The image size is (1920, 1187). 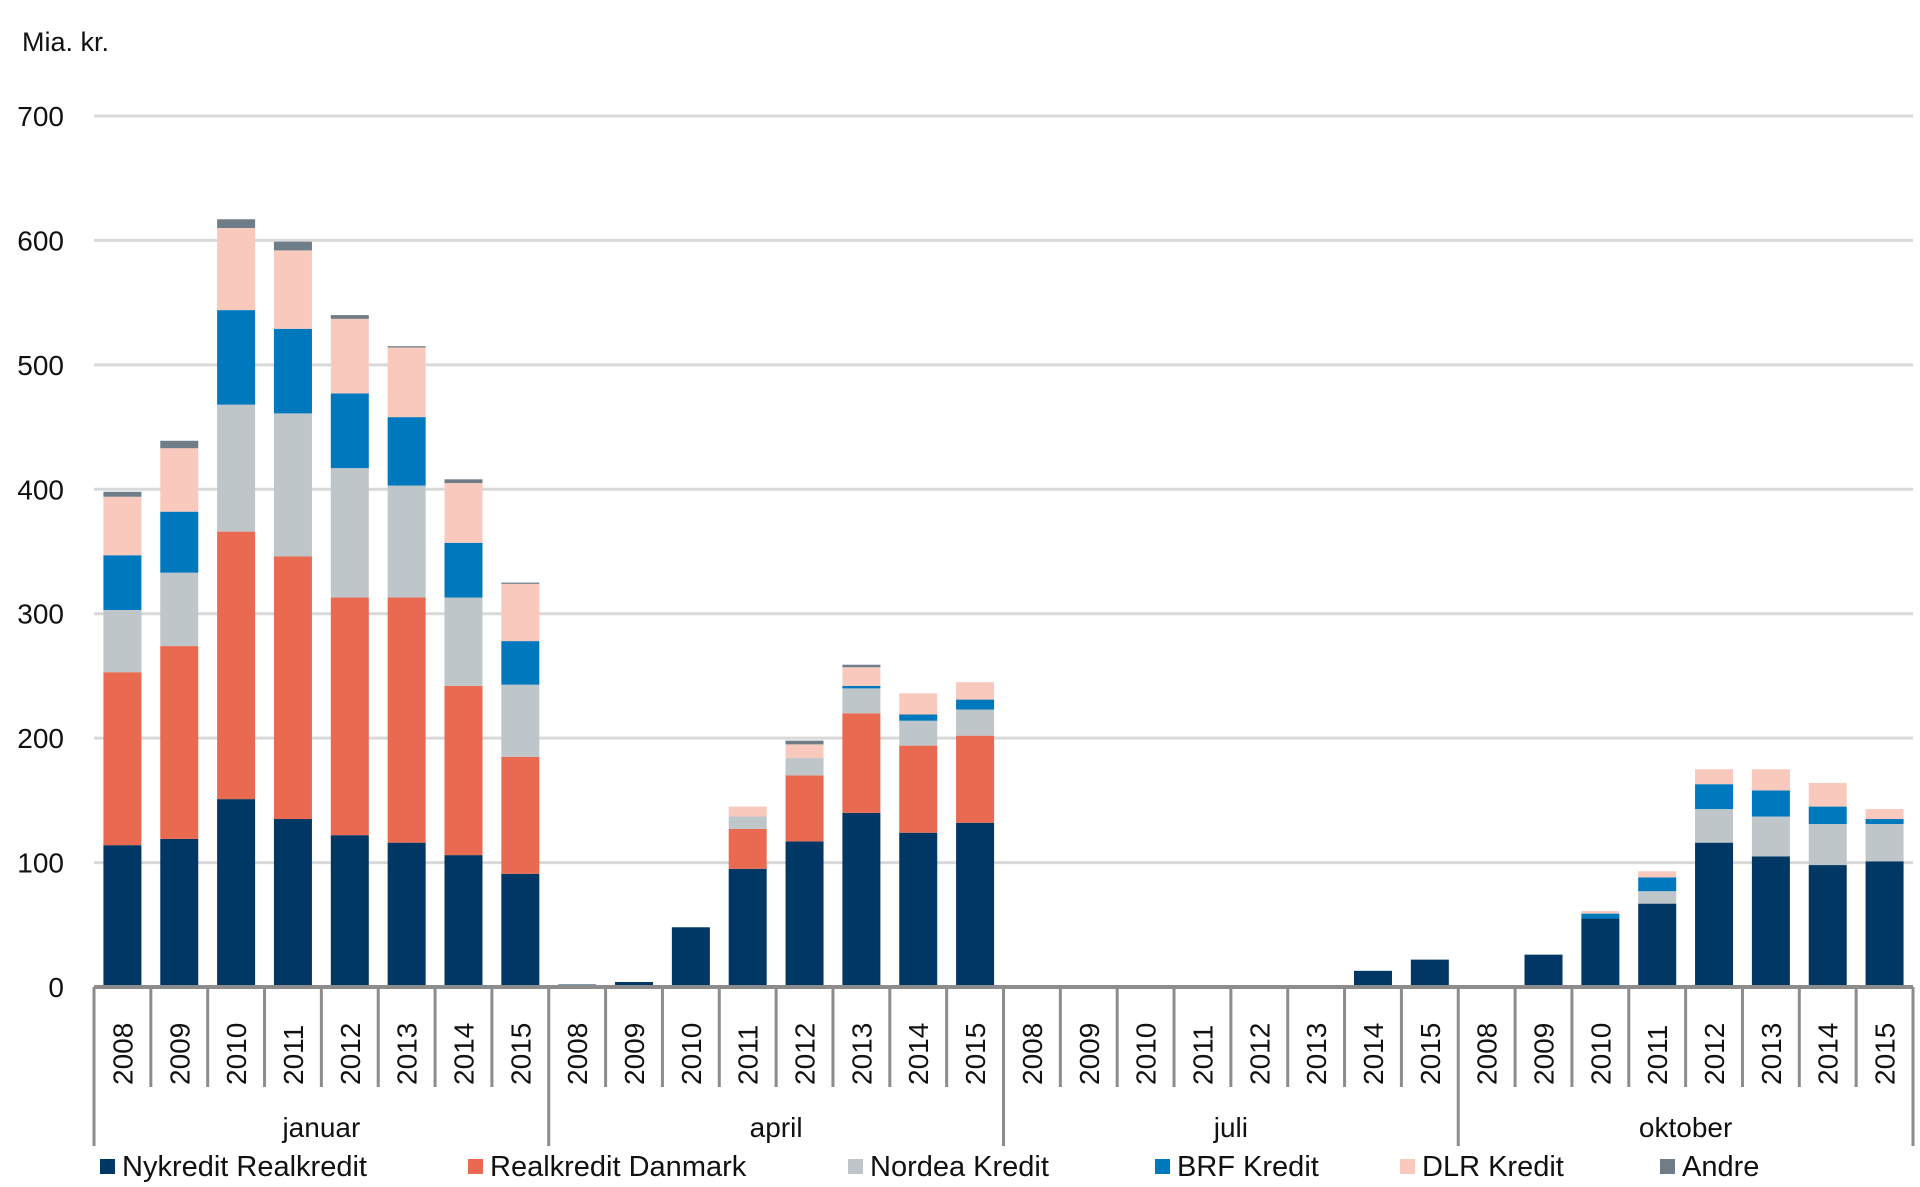 What do you see at coordinates (618, 1166) in the screenshot?
I see `legend-label: Realkredit Danmark` at bounding box center [618, 1166].